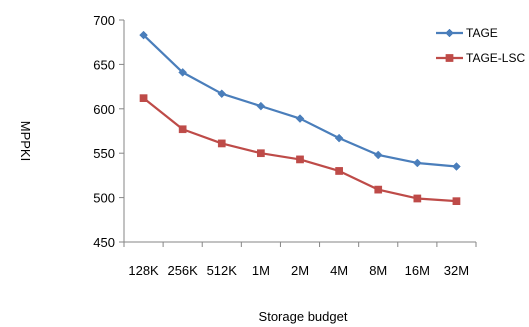 This screenshot has height=327, width=529. I want to click on x-tick-label: 32M, so click(456, 270).